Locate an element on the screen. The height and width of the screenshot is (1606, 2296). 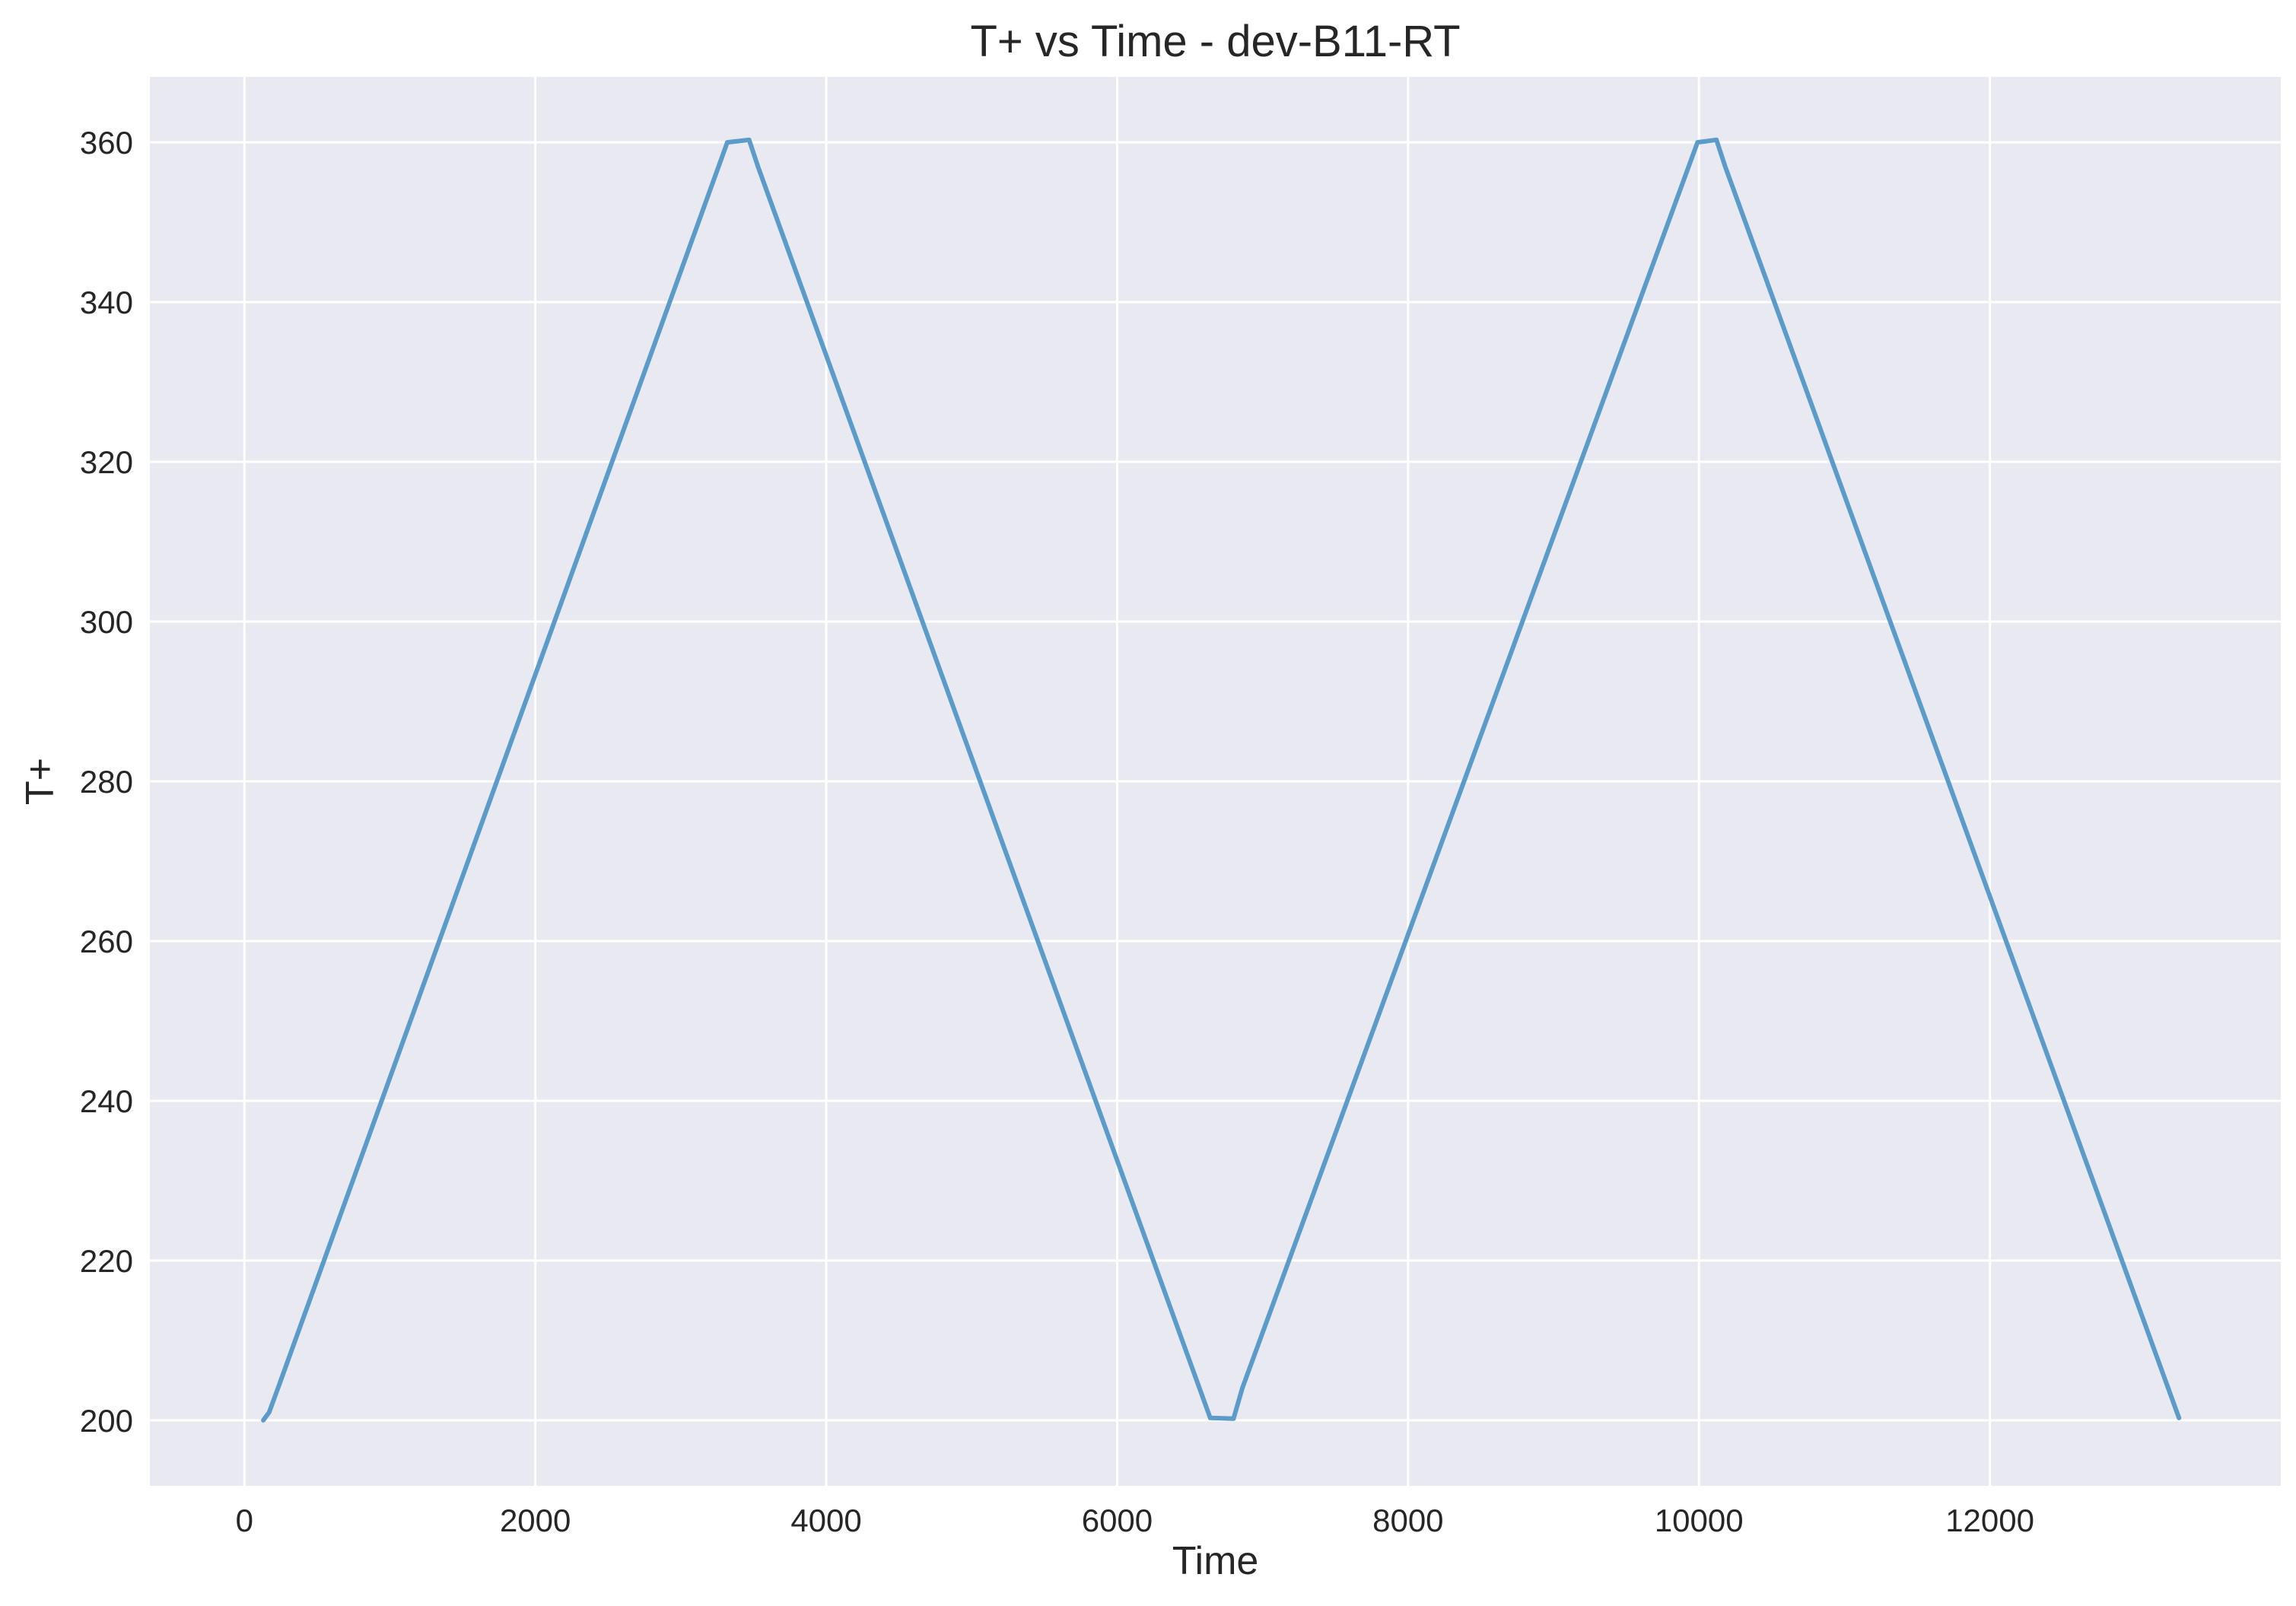
x-tick-label: 2000 is located at coordinates (535, 1520).